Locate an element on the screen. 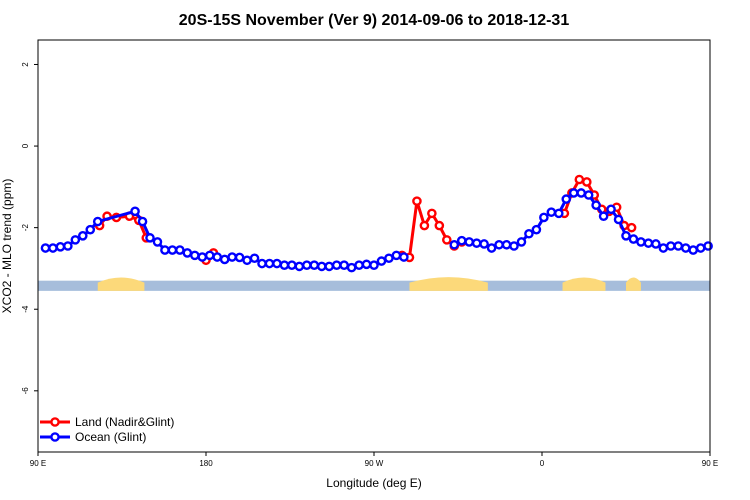 The width and height of the screenshot is (750, 500). y-axis-label: XCO2 - MLO trend (ppm) is located at coordinates (7, 246).